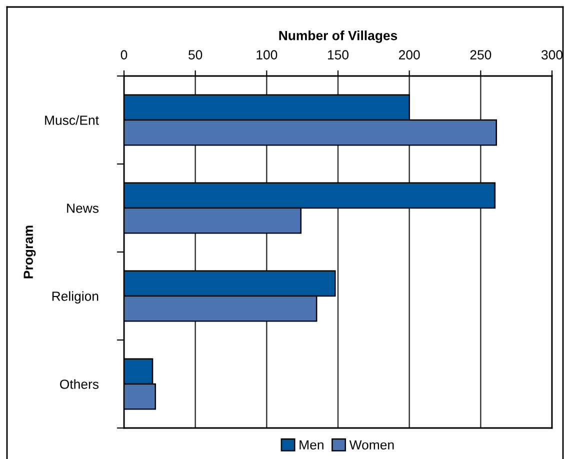  I want to click on x-tick-label: 300, so click(551, 55).